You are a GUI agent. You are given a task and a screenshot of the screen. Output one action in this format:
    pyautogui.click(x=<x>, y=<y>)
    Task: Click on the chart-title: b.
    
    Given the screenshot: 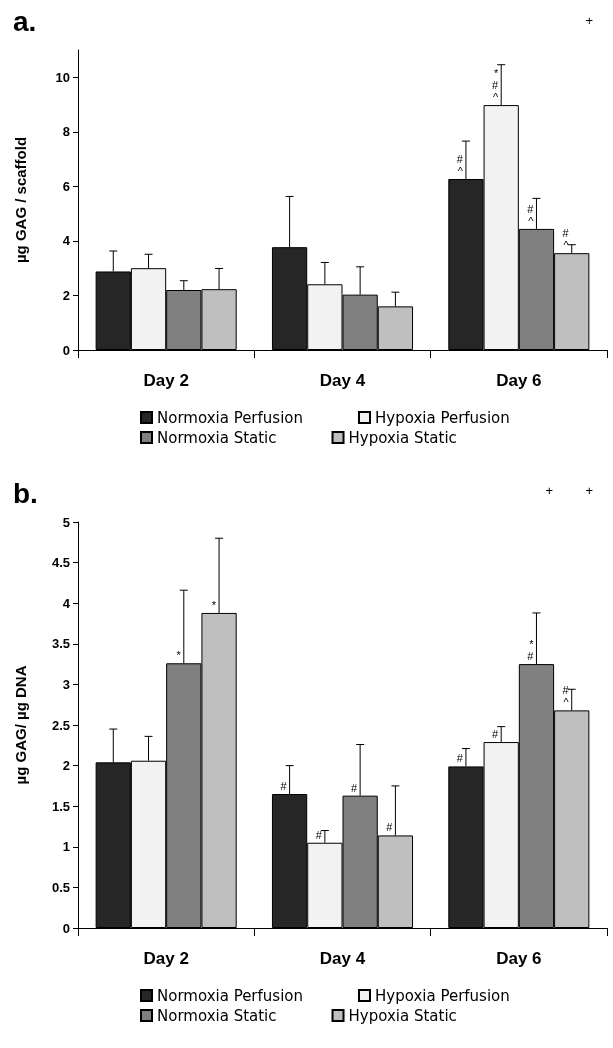 What is the action you would take?
    pyautogui.click(x=25, y=493)
    